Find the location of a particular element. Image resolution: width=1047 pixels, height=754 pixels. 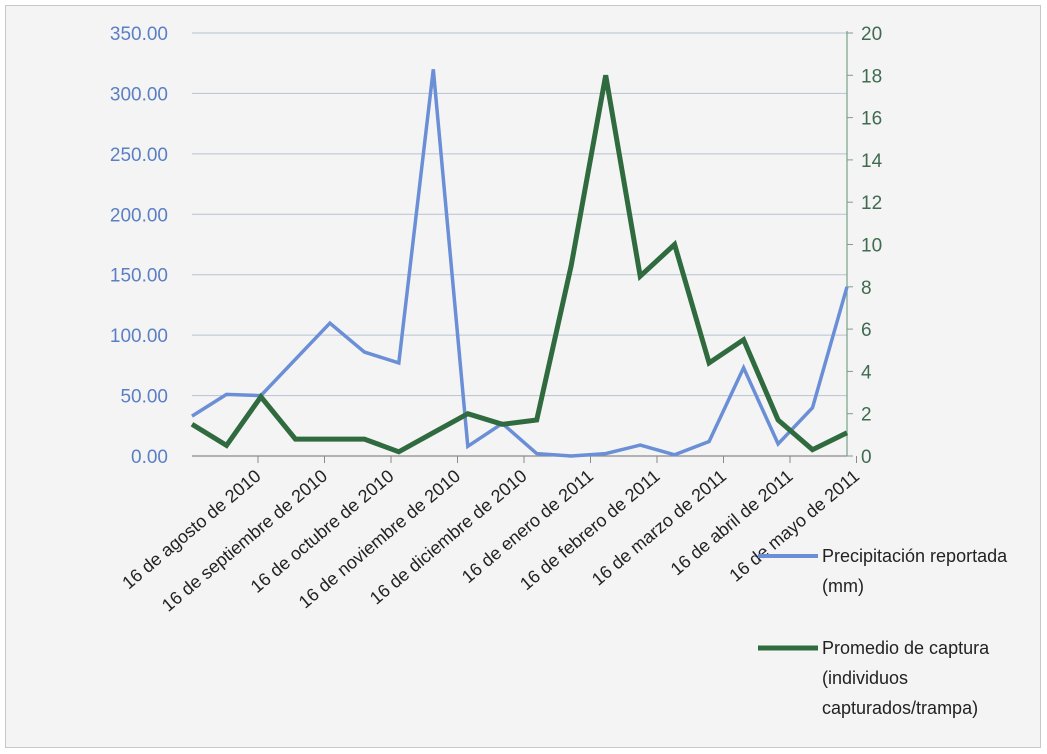

legend-label-captura-1: Promedio de captura is located at coordinates (906, 648).